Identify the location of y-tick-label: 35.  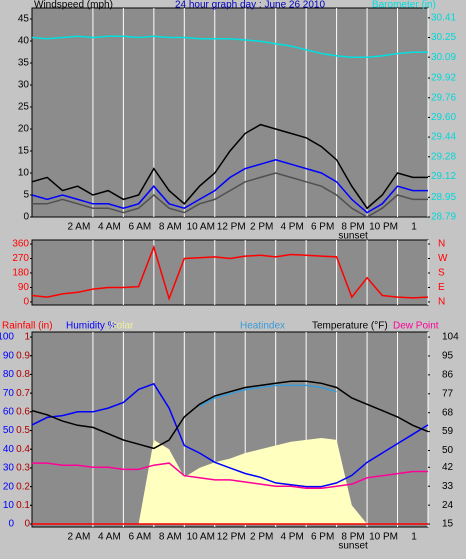
(24, 63).